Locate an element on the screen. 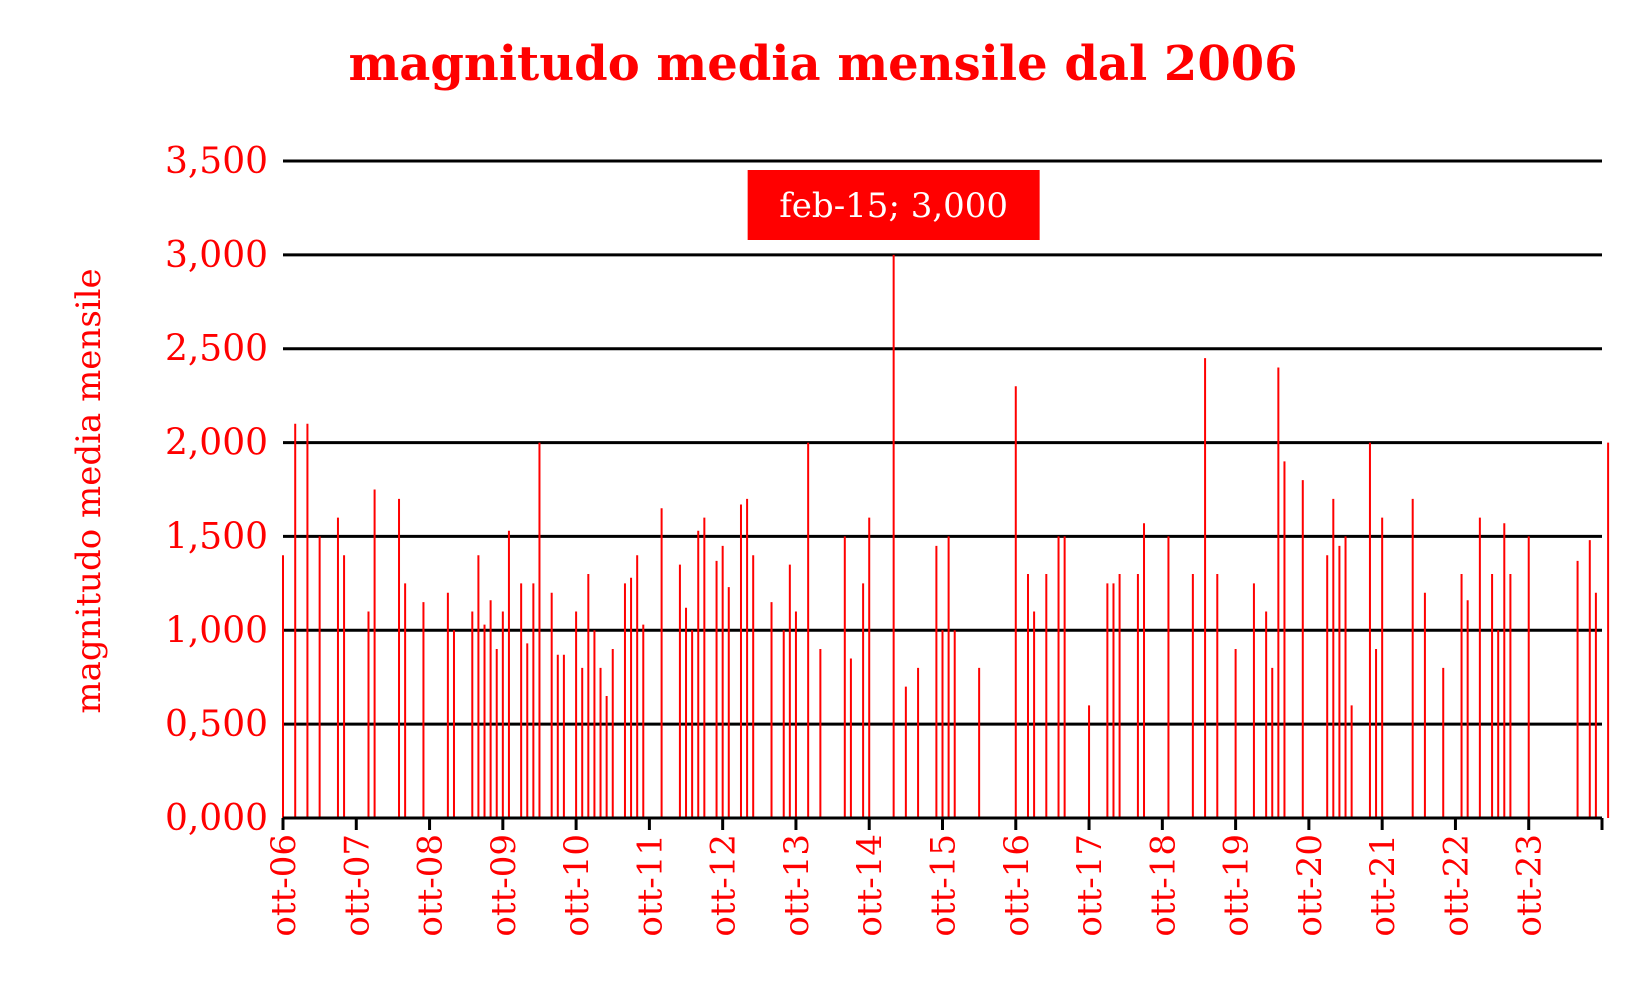 This screenshot has height=1000, width=1646. x-tick-label: ott-13 is located at coordinates (797, 885).